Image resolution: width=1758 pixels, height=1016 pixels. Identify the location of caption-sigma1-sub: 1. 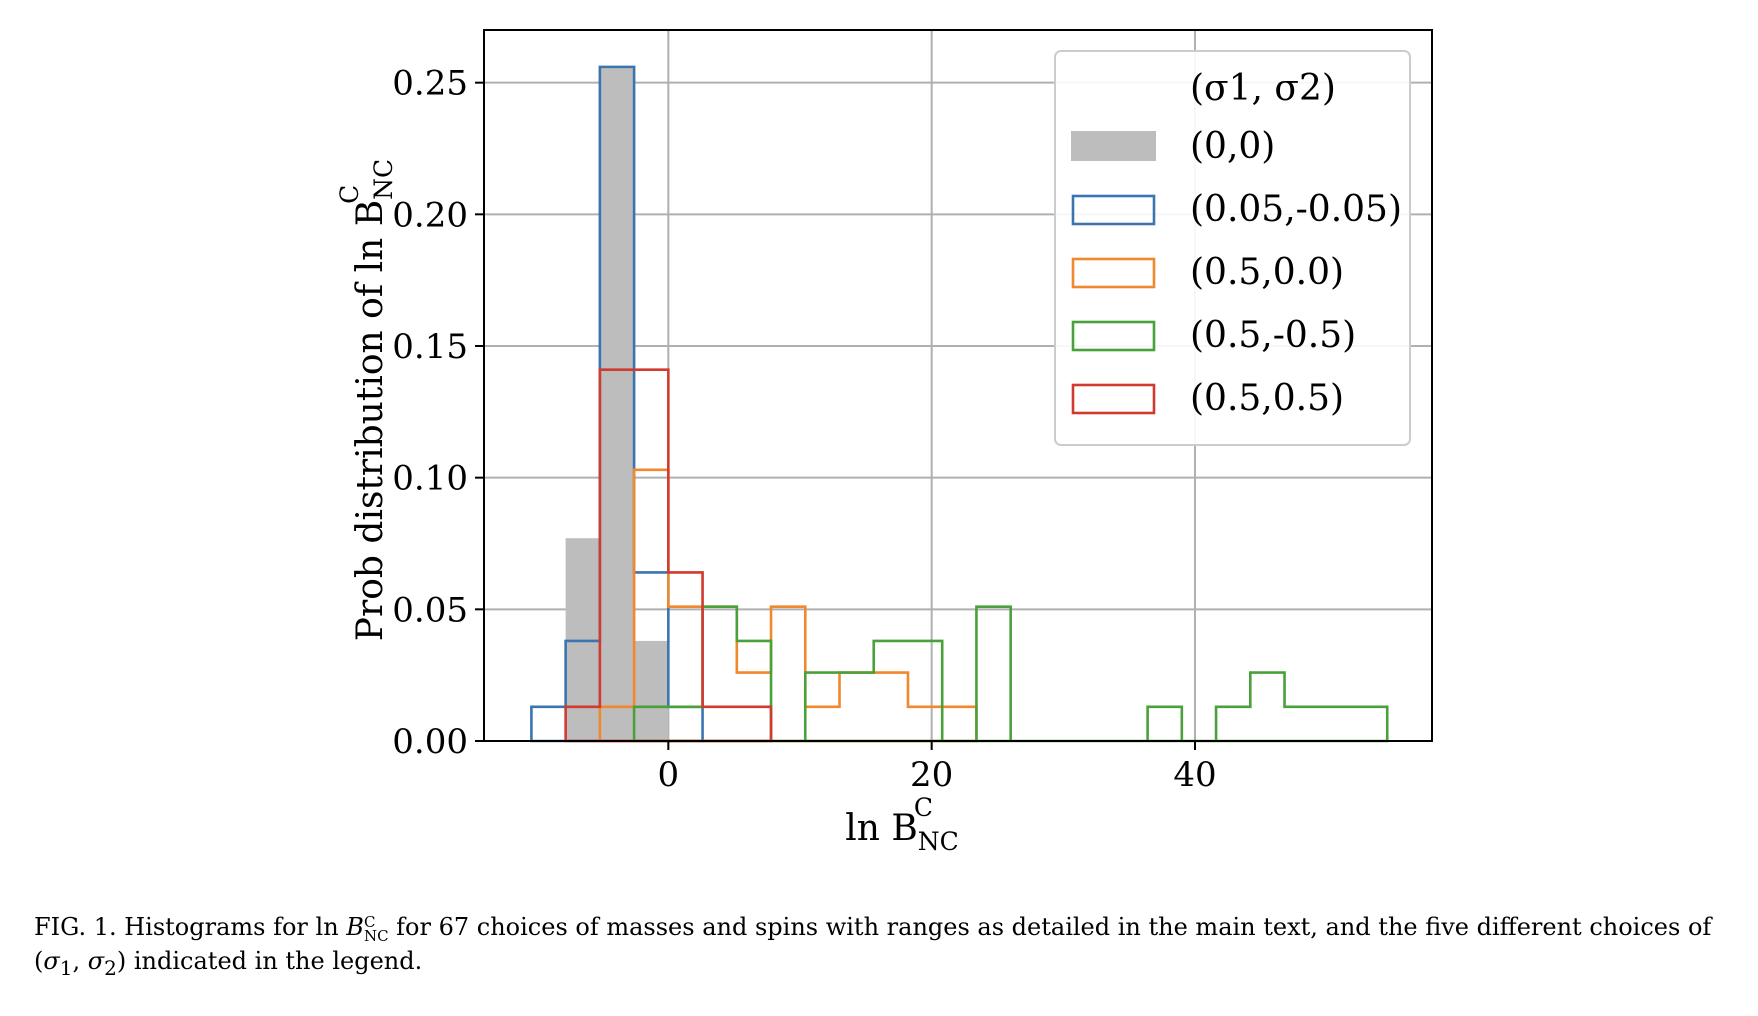
(66, 967).